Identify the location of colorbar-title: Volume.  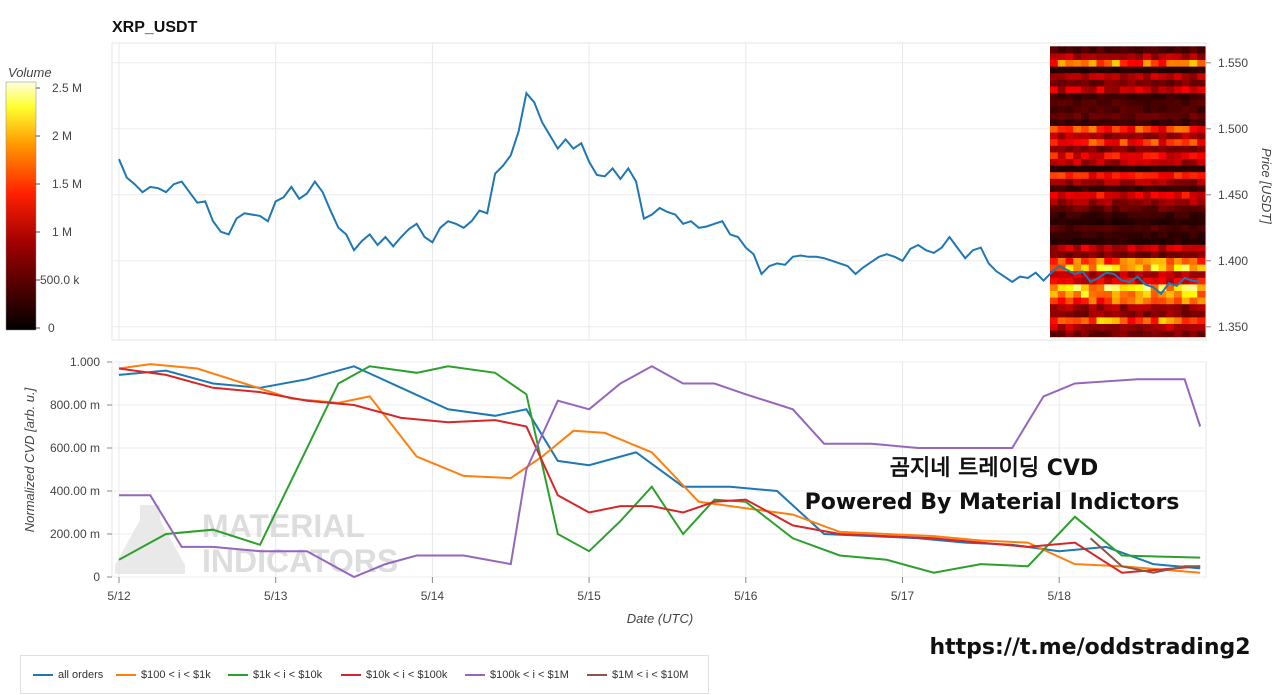
(30, 72).